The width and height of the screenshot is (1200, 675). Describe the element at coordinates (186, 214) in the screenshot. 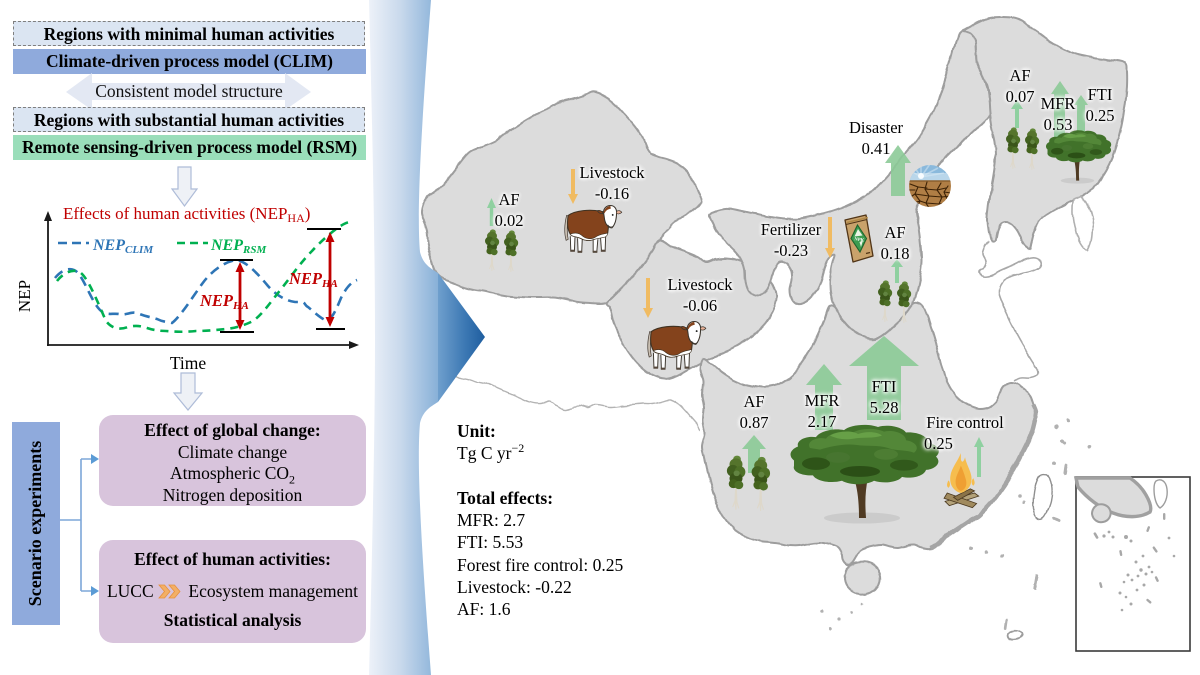

I see `svg-text:Effects of human activities (N: Effects of human activities (NEPHA)` at that location.